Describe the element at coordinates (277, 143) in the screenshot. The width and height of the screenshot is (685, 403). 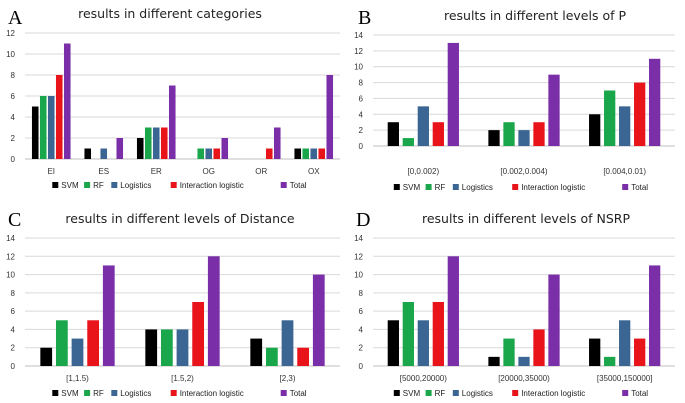
I see `bar-total-or` at that location.